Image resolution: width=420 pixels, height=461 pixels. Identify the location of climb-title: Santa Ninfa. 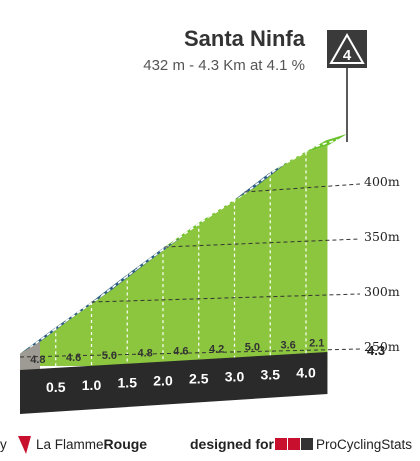
(245, 38).